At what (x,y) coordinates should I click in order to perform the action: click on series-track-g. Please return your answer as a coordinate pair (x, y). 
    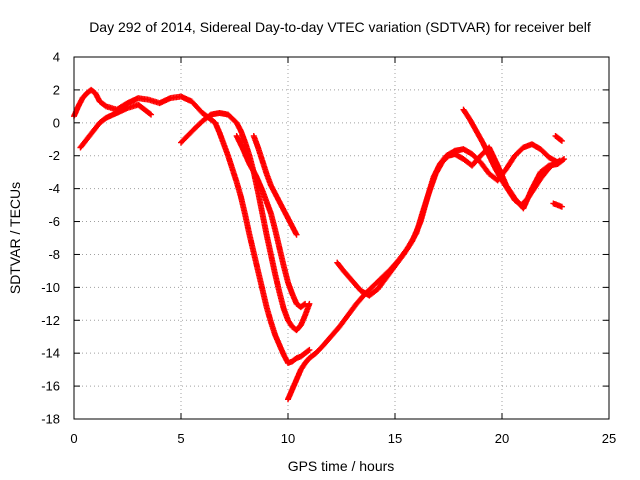
    Looking at the image, I should click on (447, 220).